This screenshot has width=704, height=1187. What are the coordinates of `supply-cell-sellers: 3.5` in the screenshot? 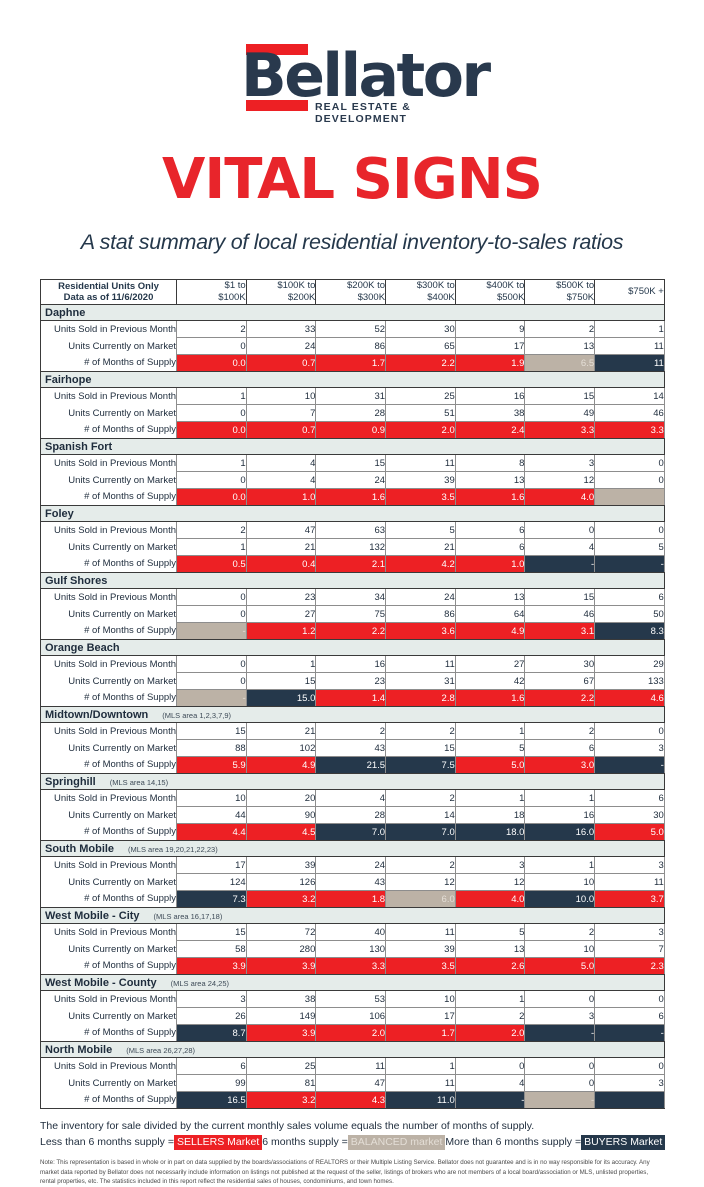 It's located at (420, 966).